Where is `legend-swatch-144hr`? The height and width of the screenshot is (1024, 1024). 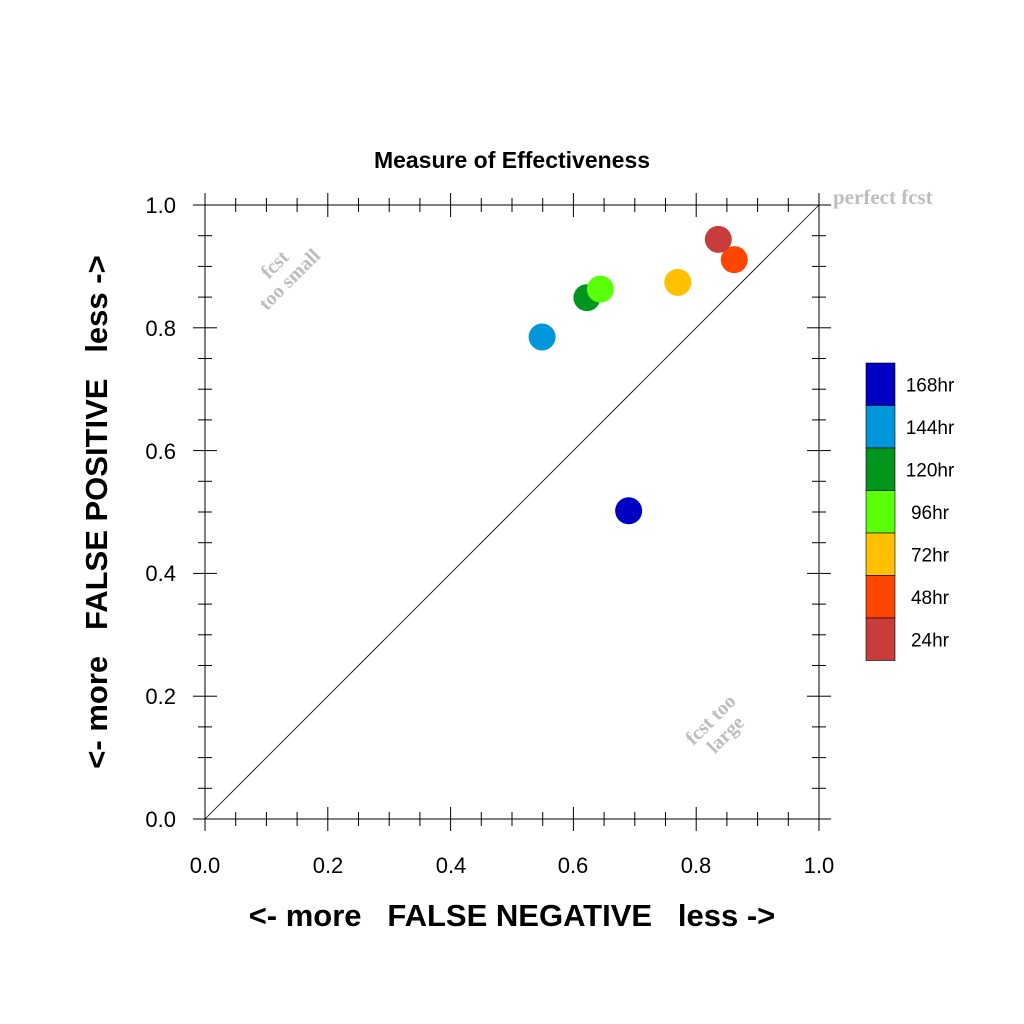
legend-swatch-144hr is located at coordinates (880, 427).